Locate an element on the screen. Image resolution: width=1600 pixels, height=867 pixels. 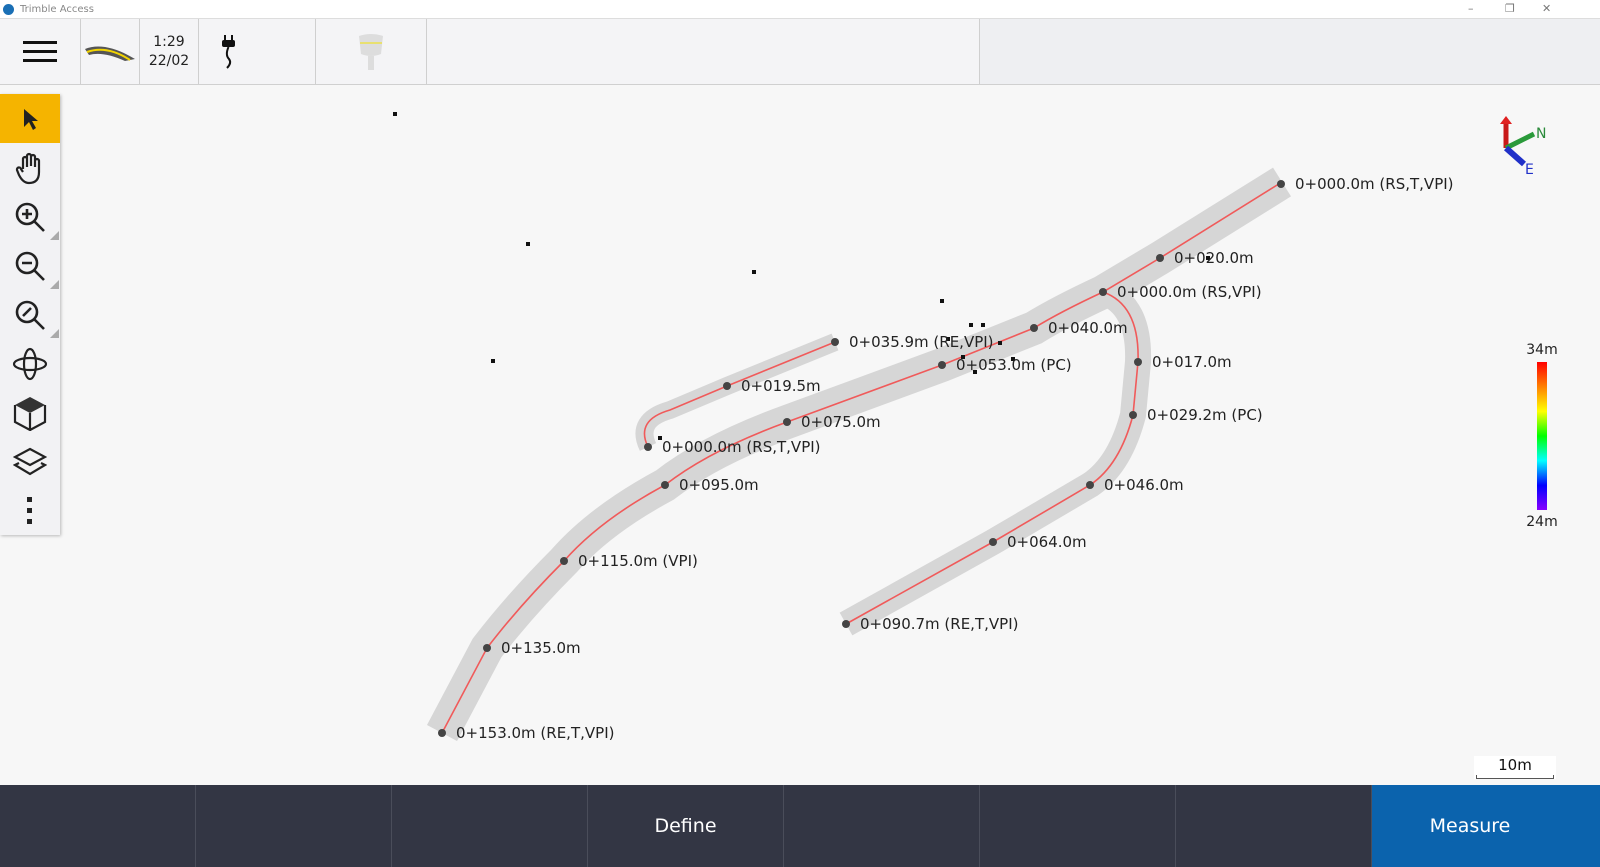
north-label: N is located at coordinates (1541, 134).